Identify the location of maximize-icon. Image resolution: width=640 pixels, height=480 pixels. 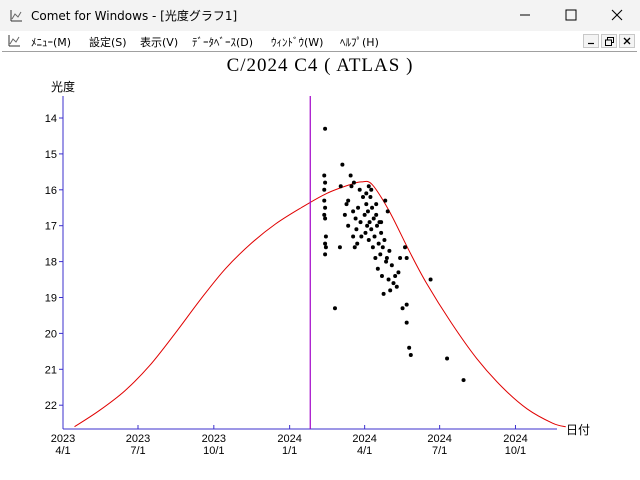
(571, 15).